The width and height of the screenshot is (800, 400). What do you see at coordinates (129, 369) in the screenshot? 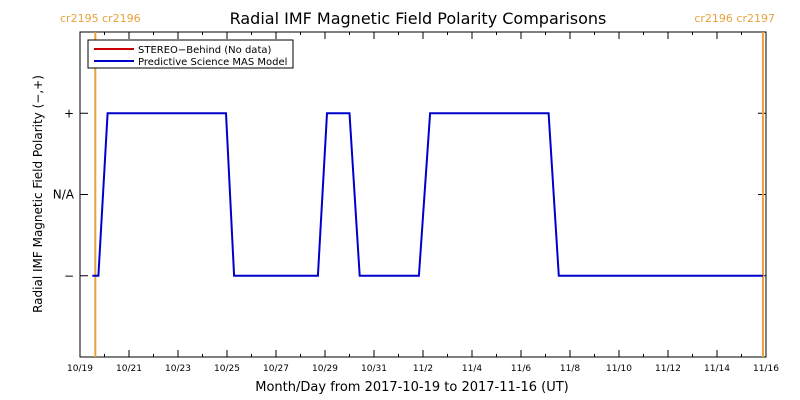
I see `x-tick-label: 10/21` at bounding box center [129, 369].